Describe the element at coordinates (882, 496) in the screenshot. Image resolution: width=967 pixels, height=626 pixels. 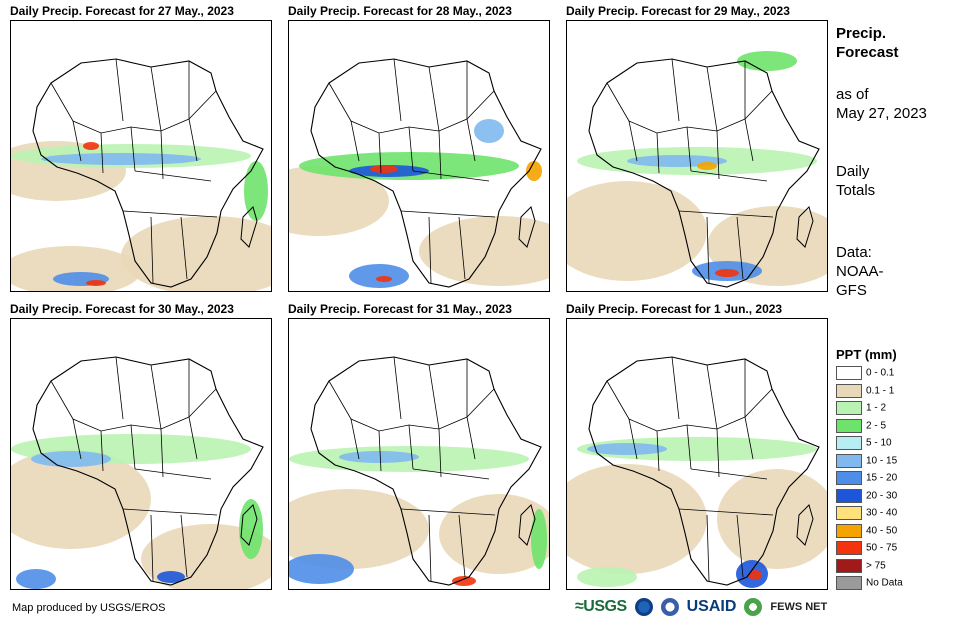
I see `legend-label: 20 - 30` at that location.